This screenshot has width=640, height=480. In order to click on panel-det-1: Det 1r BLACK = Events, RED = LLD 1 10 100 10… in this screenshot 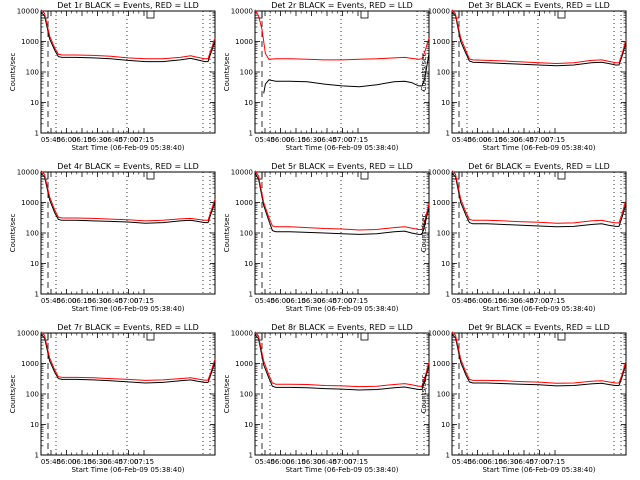, I will do `click(112, 76)`.